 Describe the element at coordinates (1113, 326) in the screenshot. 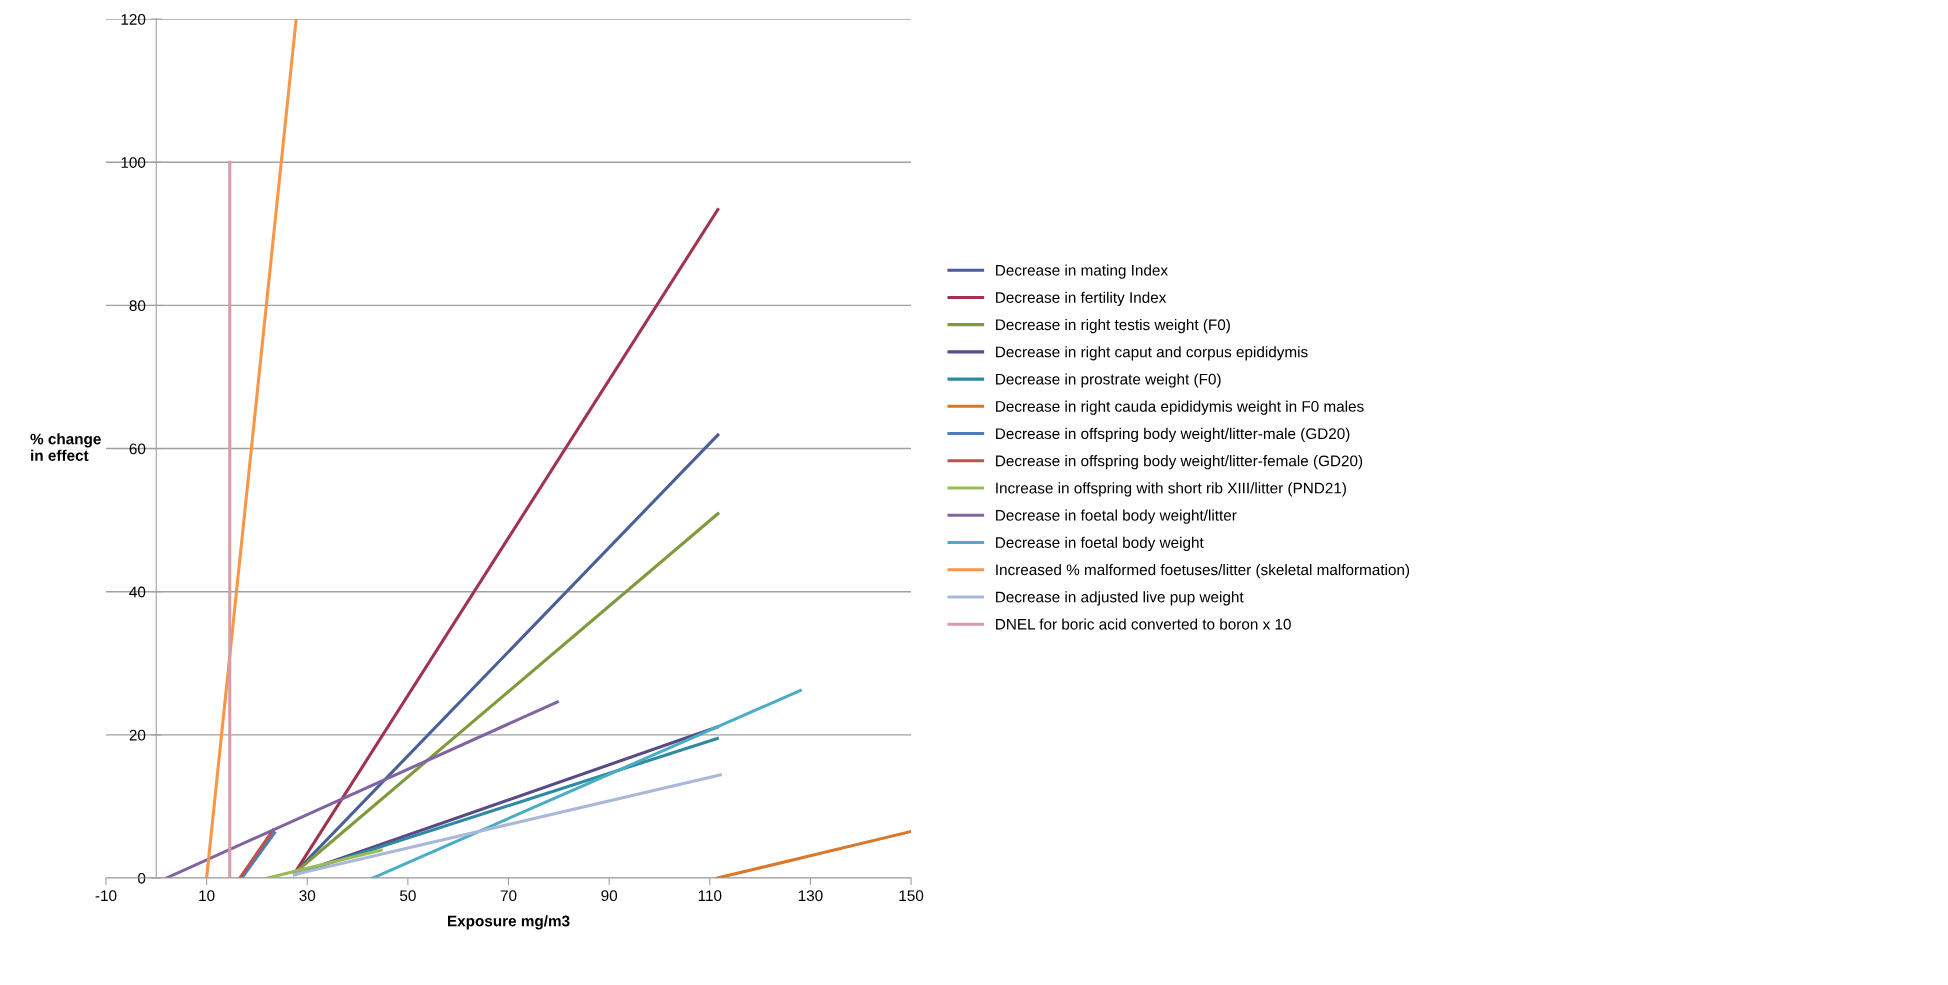

I see `legend-label: Decrease in right testis weight (F0)` at that location.